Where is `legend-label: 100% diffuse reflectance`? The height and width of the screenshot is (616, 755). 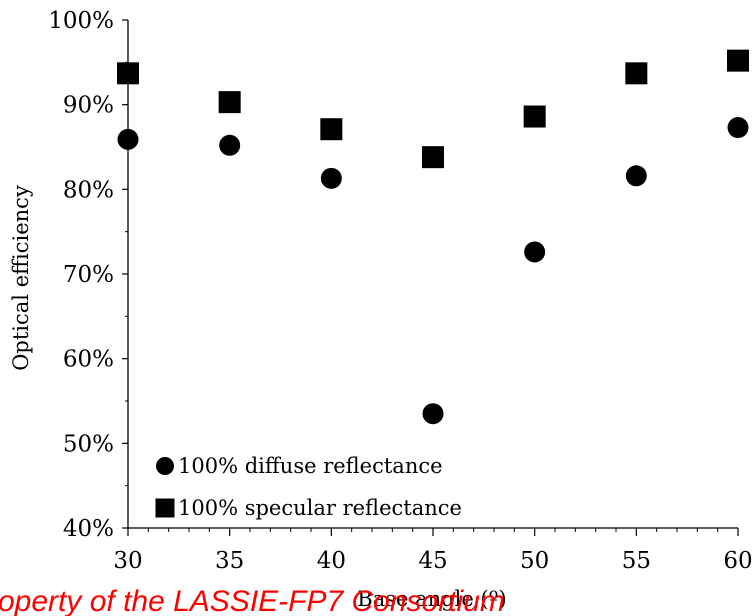 legend-label: 100% diffuse reflectance is located at coordinates (310, 466).